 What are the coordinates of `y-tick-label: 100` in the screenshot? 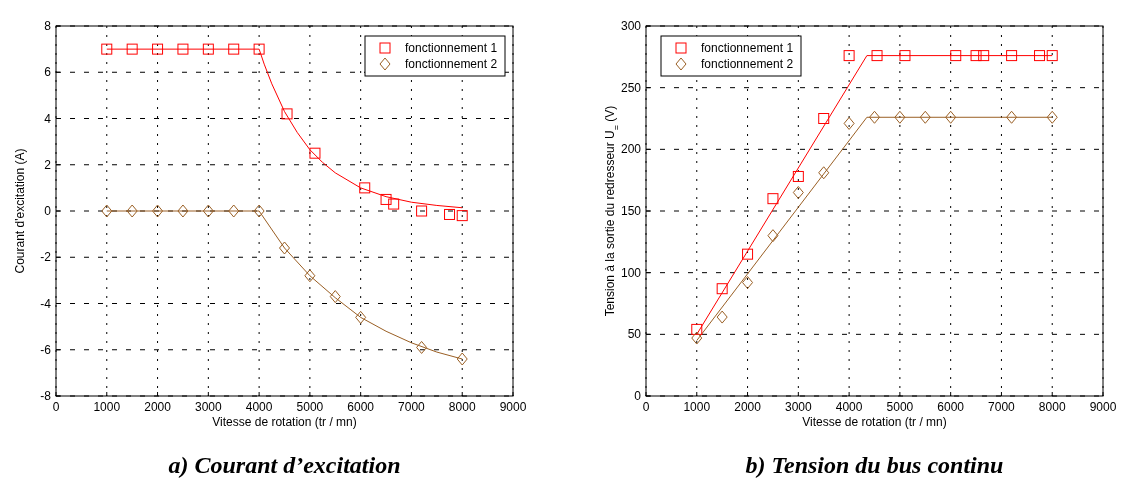 It's located at (631, 272).